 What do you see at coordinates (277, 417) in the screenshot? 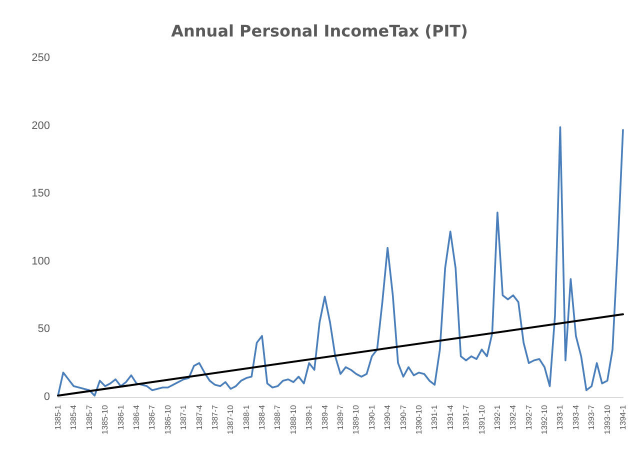
I see `x-tick-label: 1388-7` at bounding box center [277, 417].